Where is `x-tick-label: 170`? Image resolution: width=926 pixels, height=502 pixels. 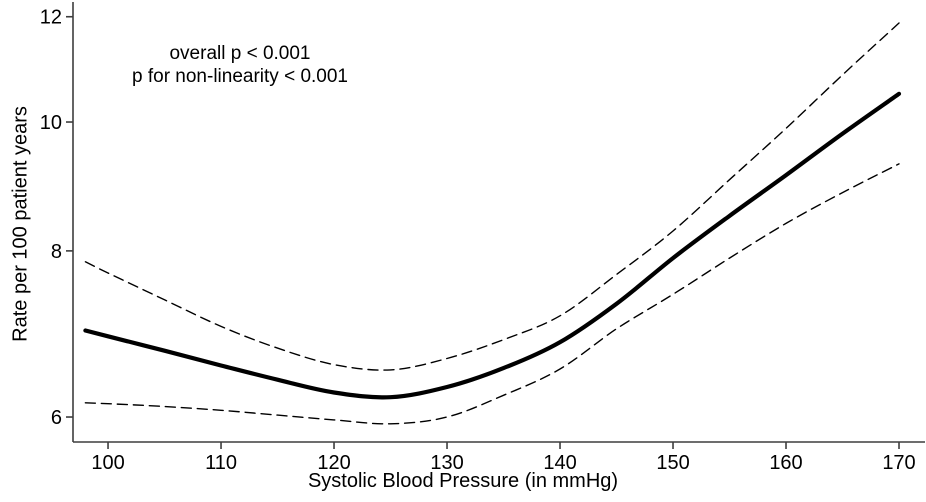 x-tick-label: 170 is located at coordinates (898, 463).